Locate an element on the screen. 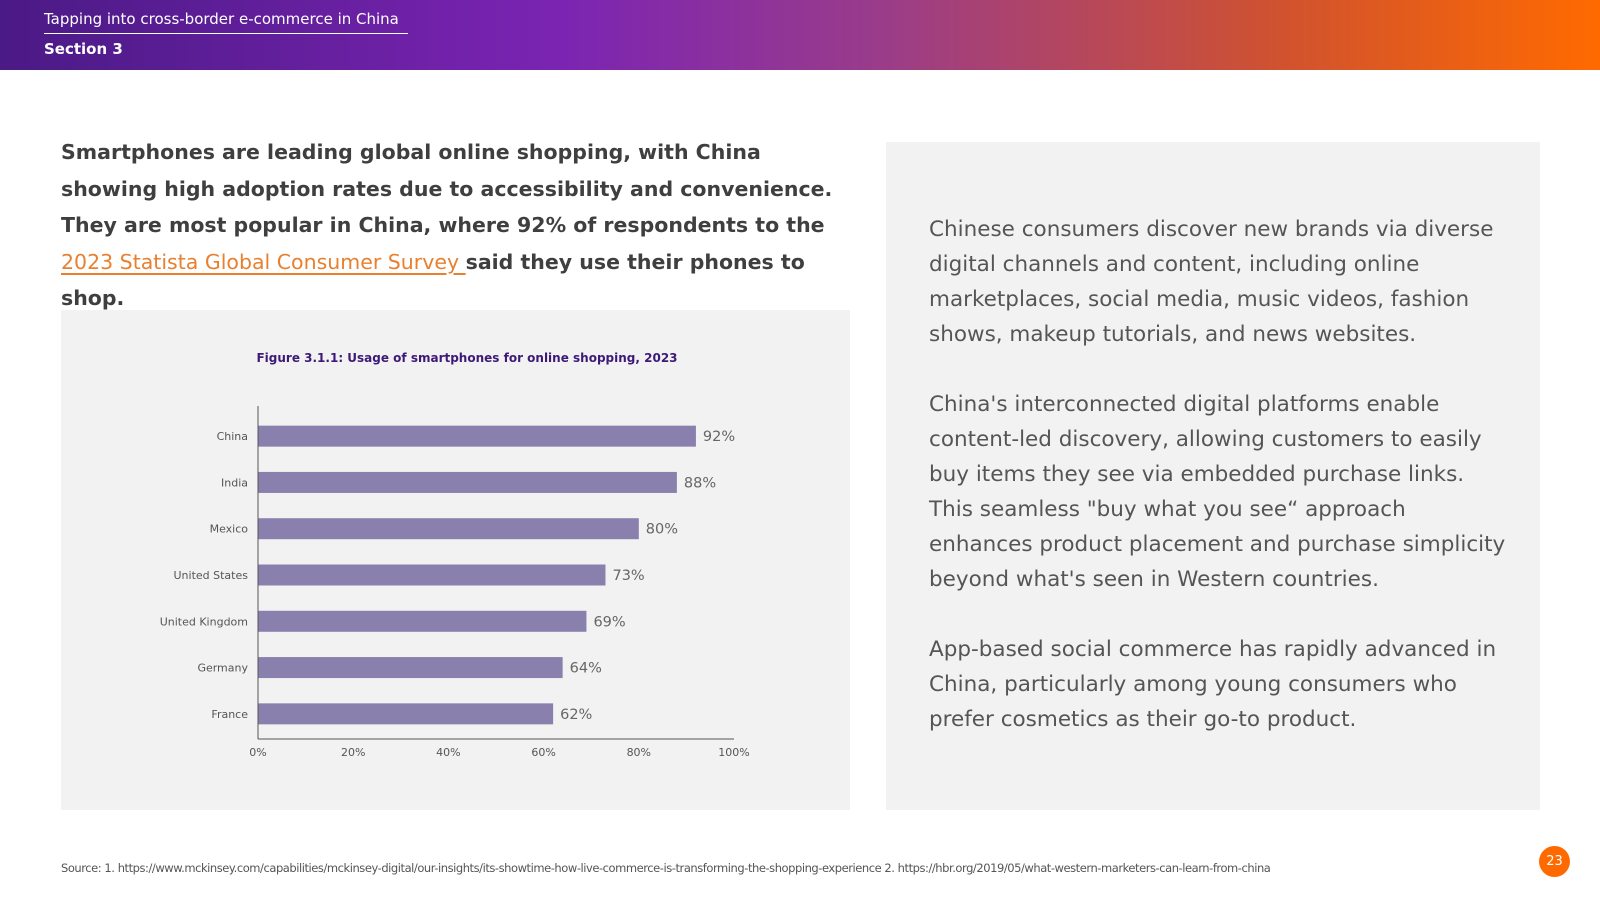 The height and width of the screenshot is (900, 1600). value-label: 69% is located at coordinates (609, 622).